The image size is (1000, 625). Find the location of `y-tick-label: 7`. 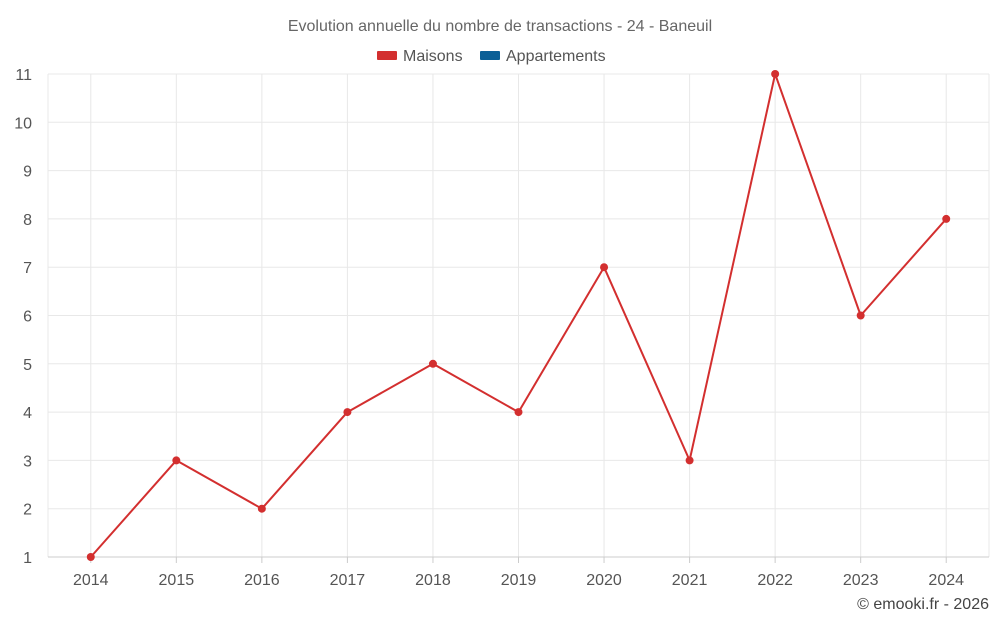

y-tick-label: 7 is located at coordinates (27, 268).